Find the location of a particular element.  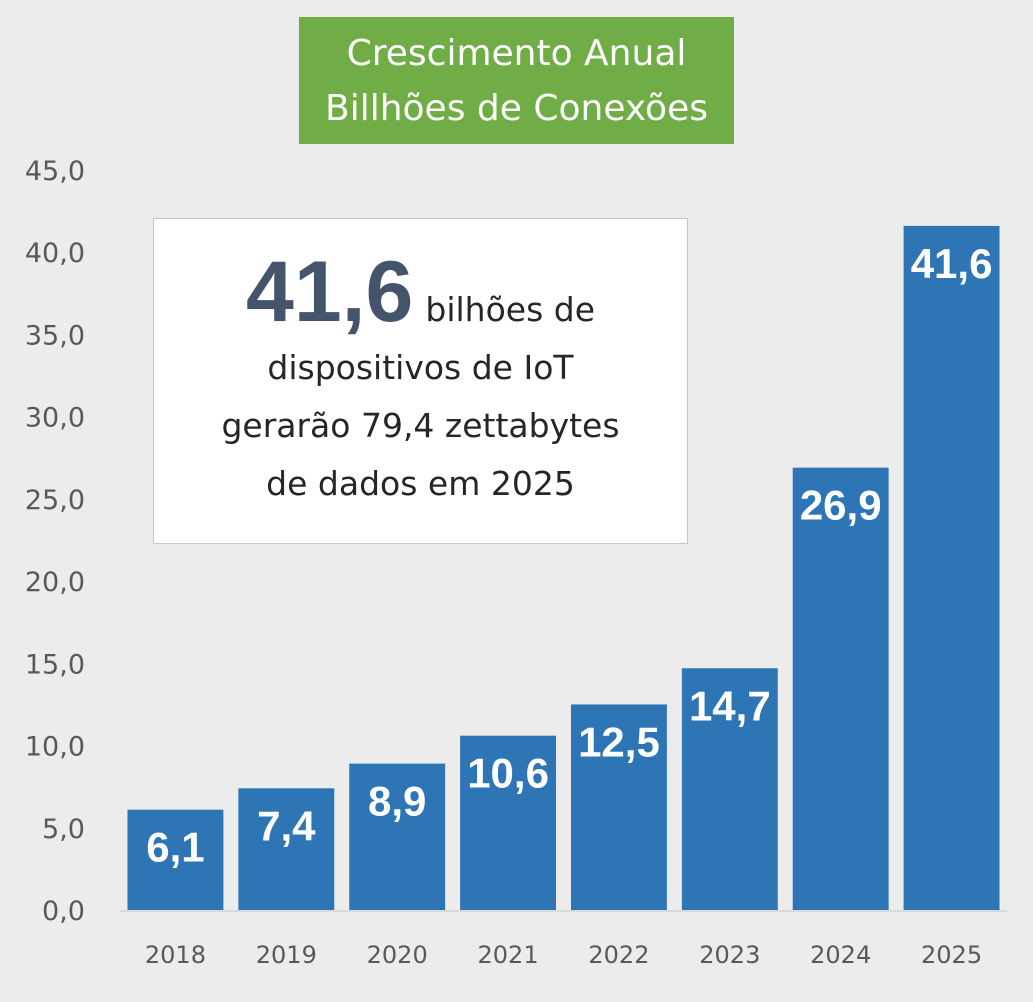

data-label-2018: 6,1 is located at coordinates (175, 847).